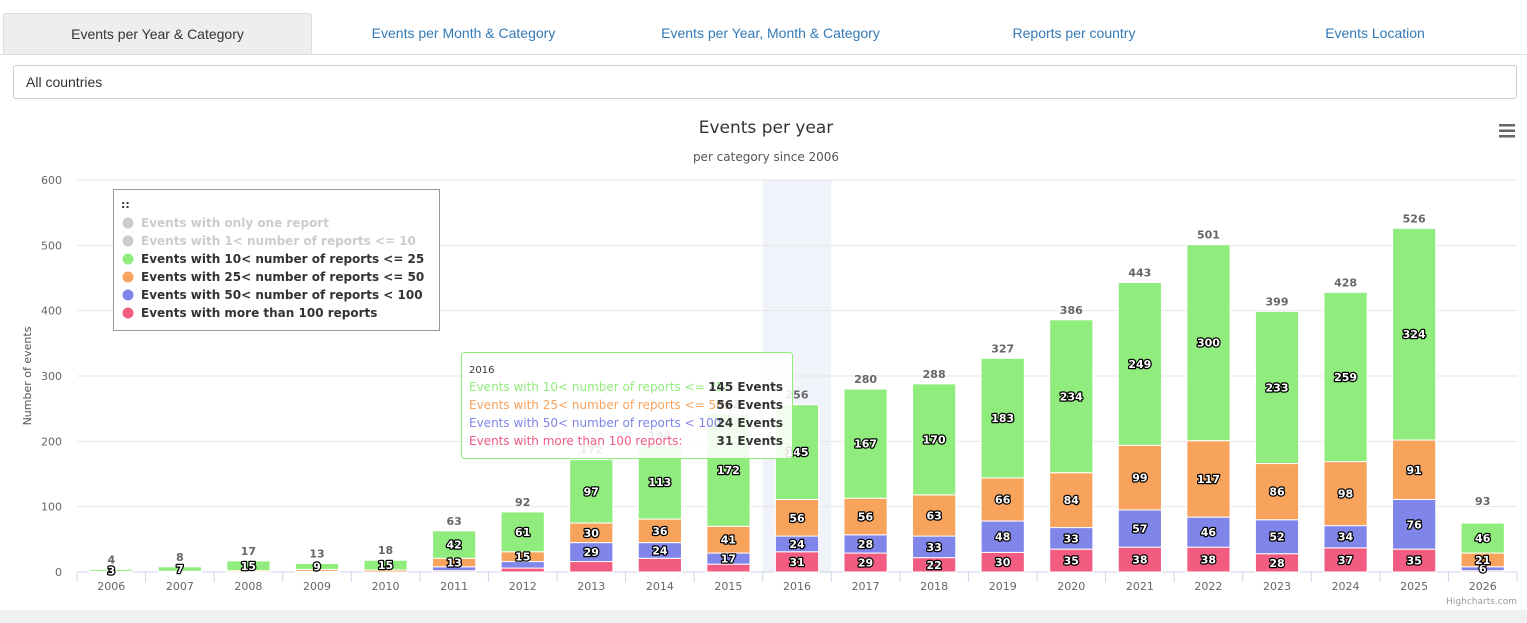 This screenshot has width=1527, height=623. I want to click on x-tick-label: 2009, so click(317, 586).